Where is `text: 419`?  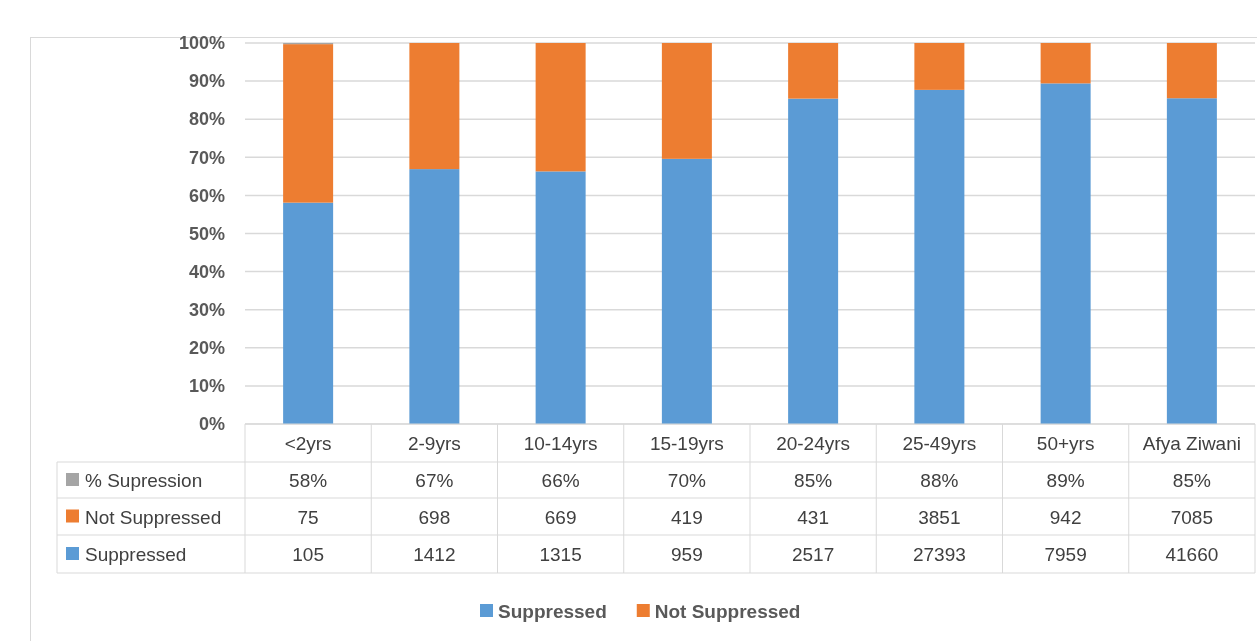
text: 419 is located at coordinates (687, 517).